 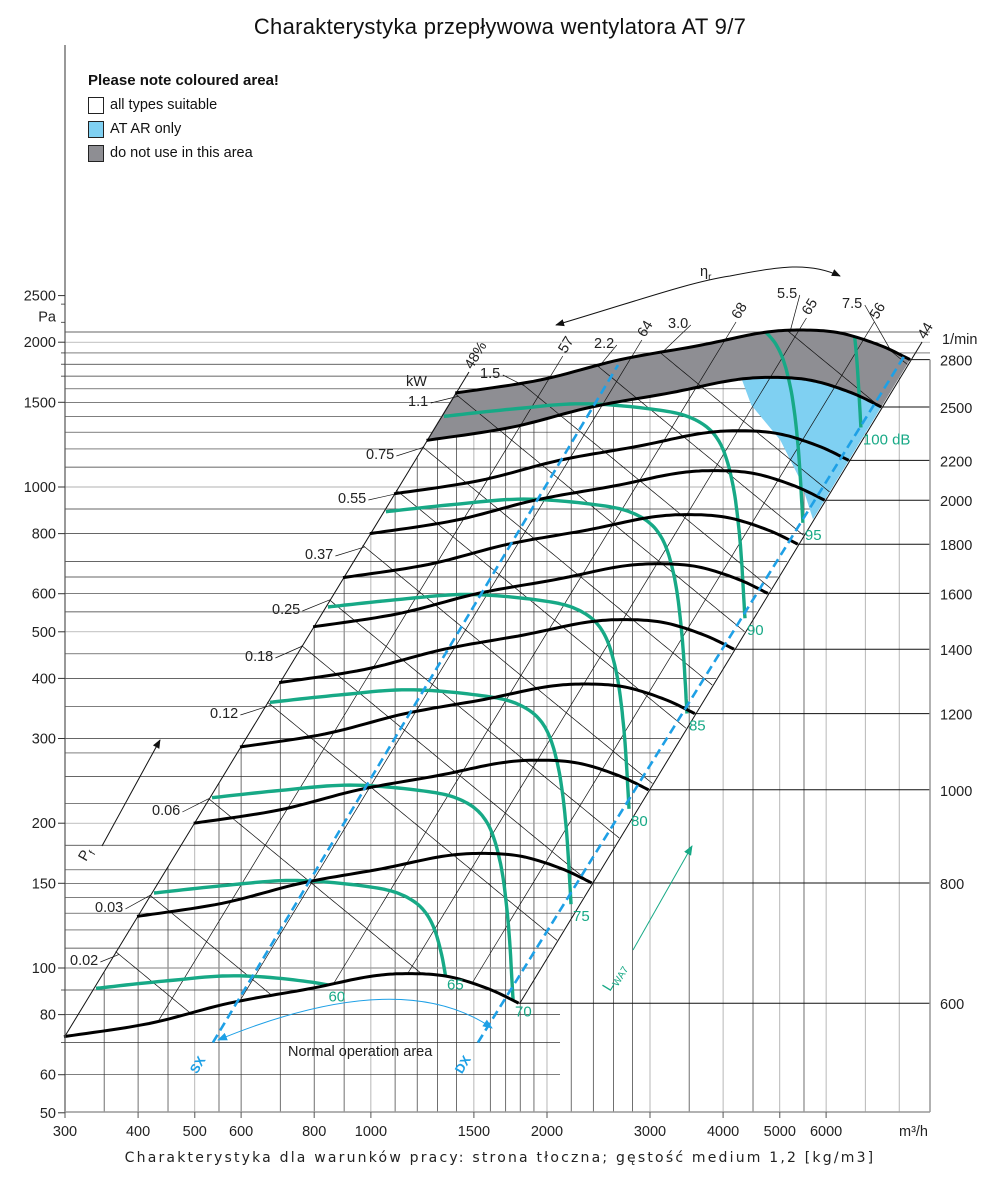 What do you see at coordinates (646, 329) in the screenshot?
I see `efficiency-label: 64` at bounding box center [646, 329].